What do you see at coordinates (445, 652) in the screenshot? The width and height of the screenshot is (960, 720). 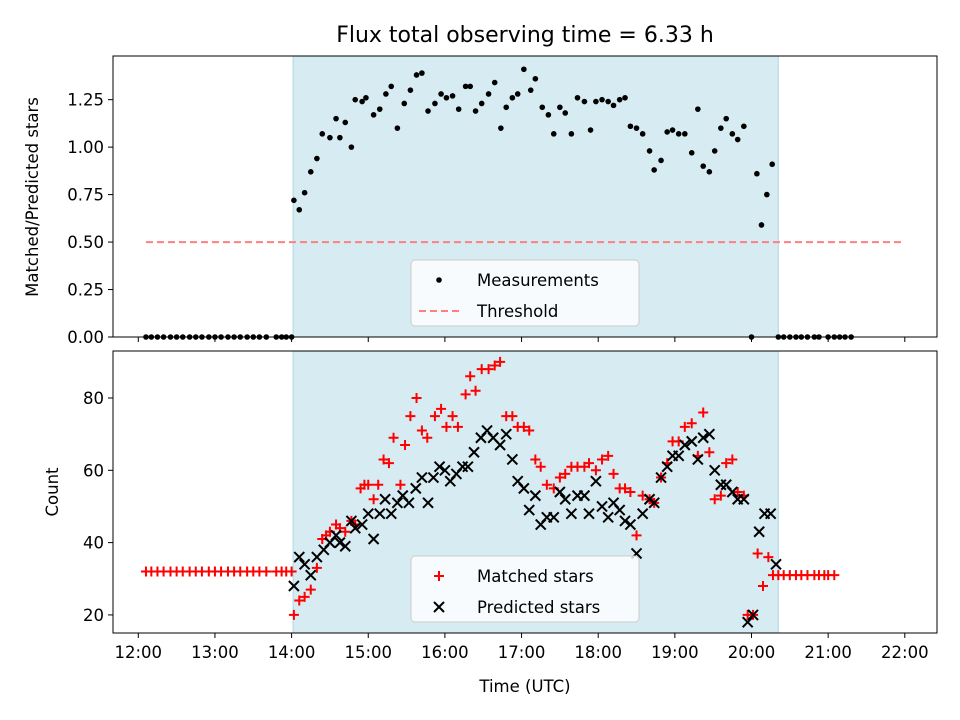 I see `x-tick-label: 16:00` at bounding box center [445, 652].